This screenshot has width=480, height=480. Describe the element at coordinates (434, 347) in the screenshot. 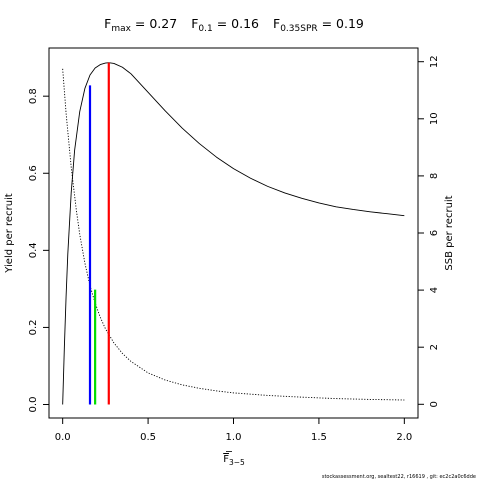

I see `y-right-tick-label-1: 2` at that location.